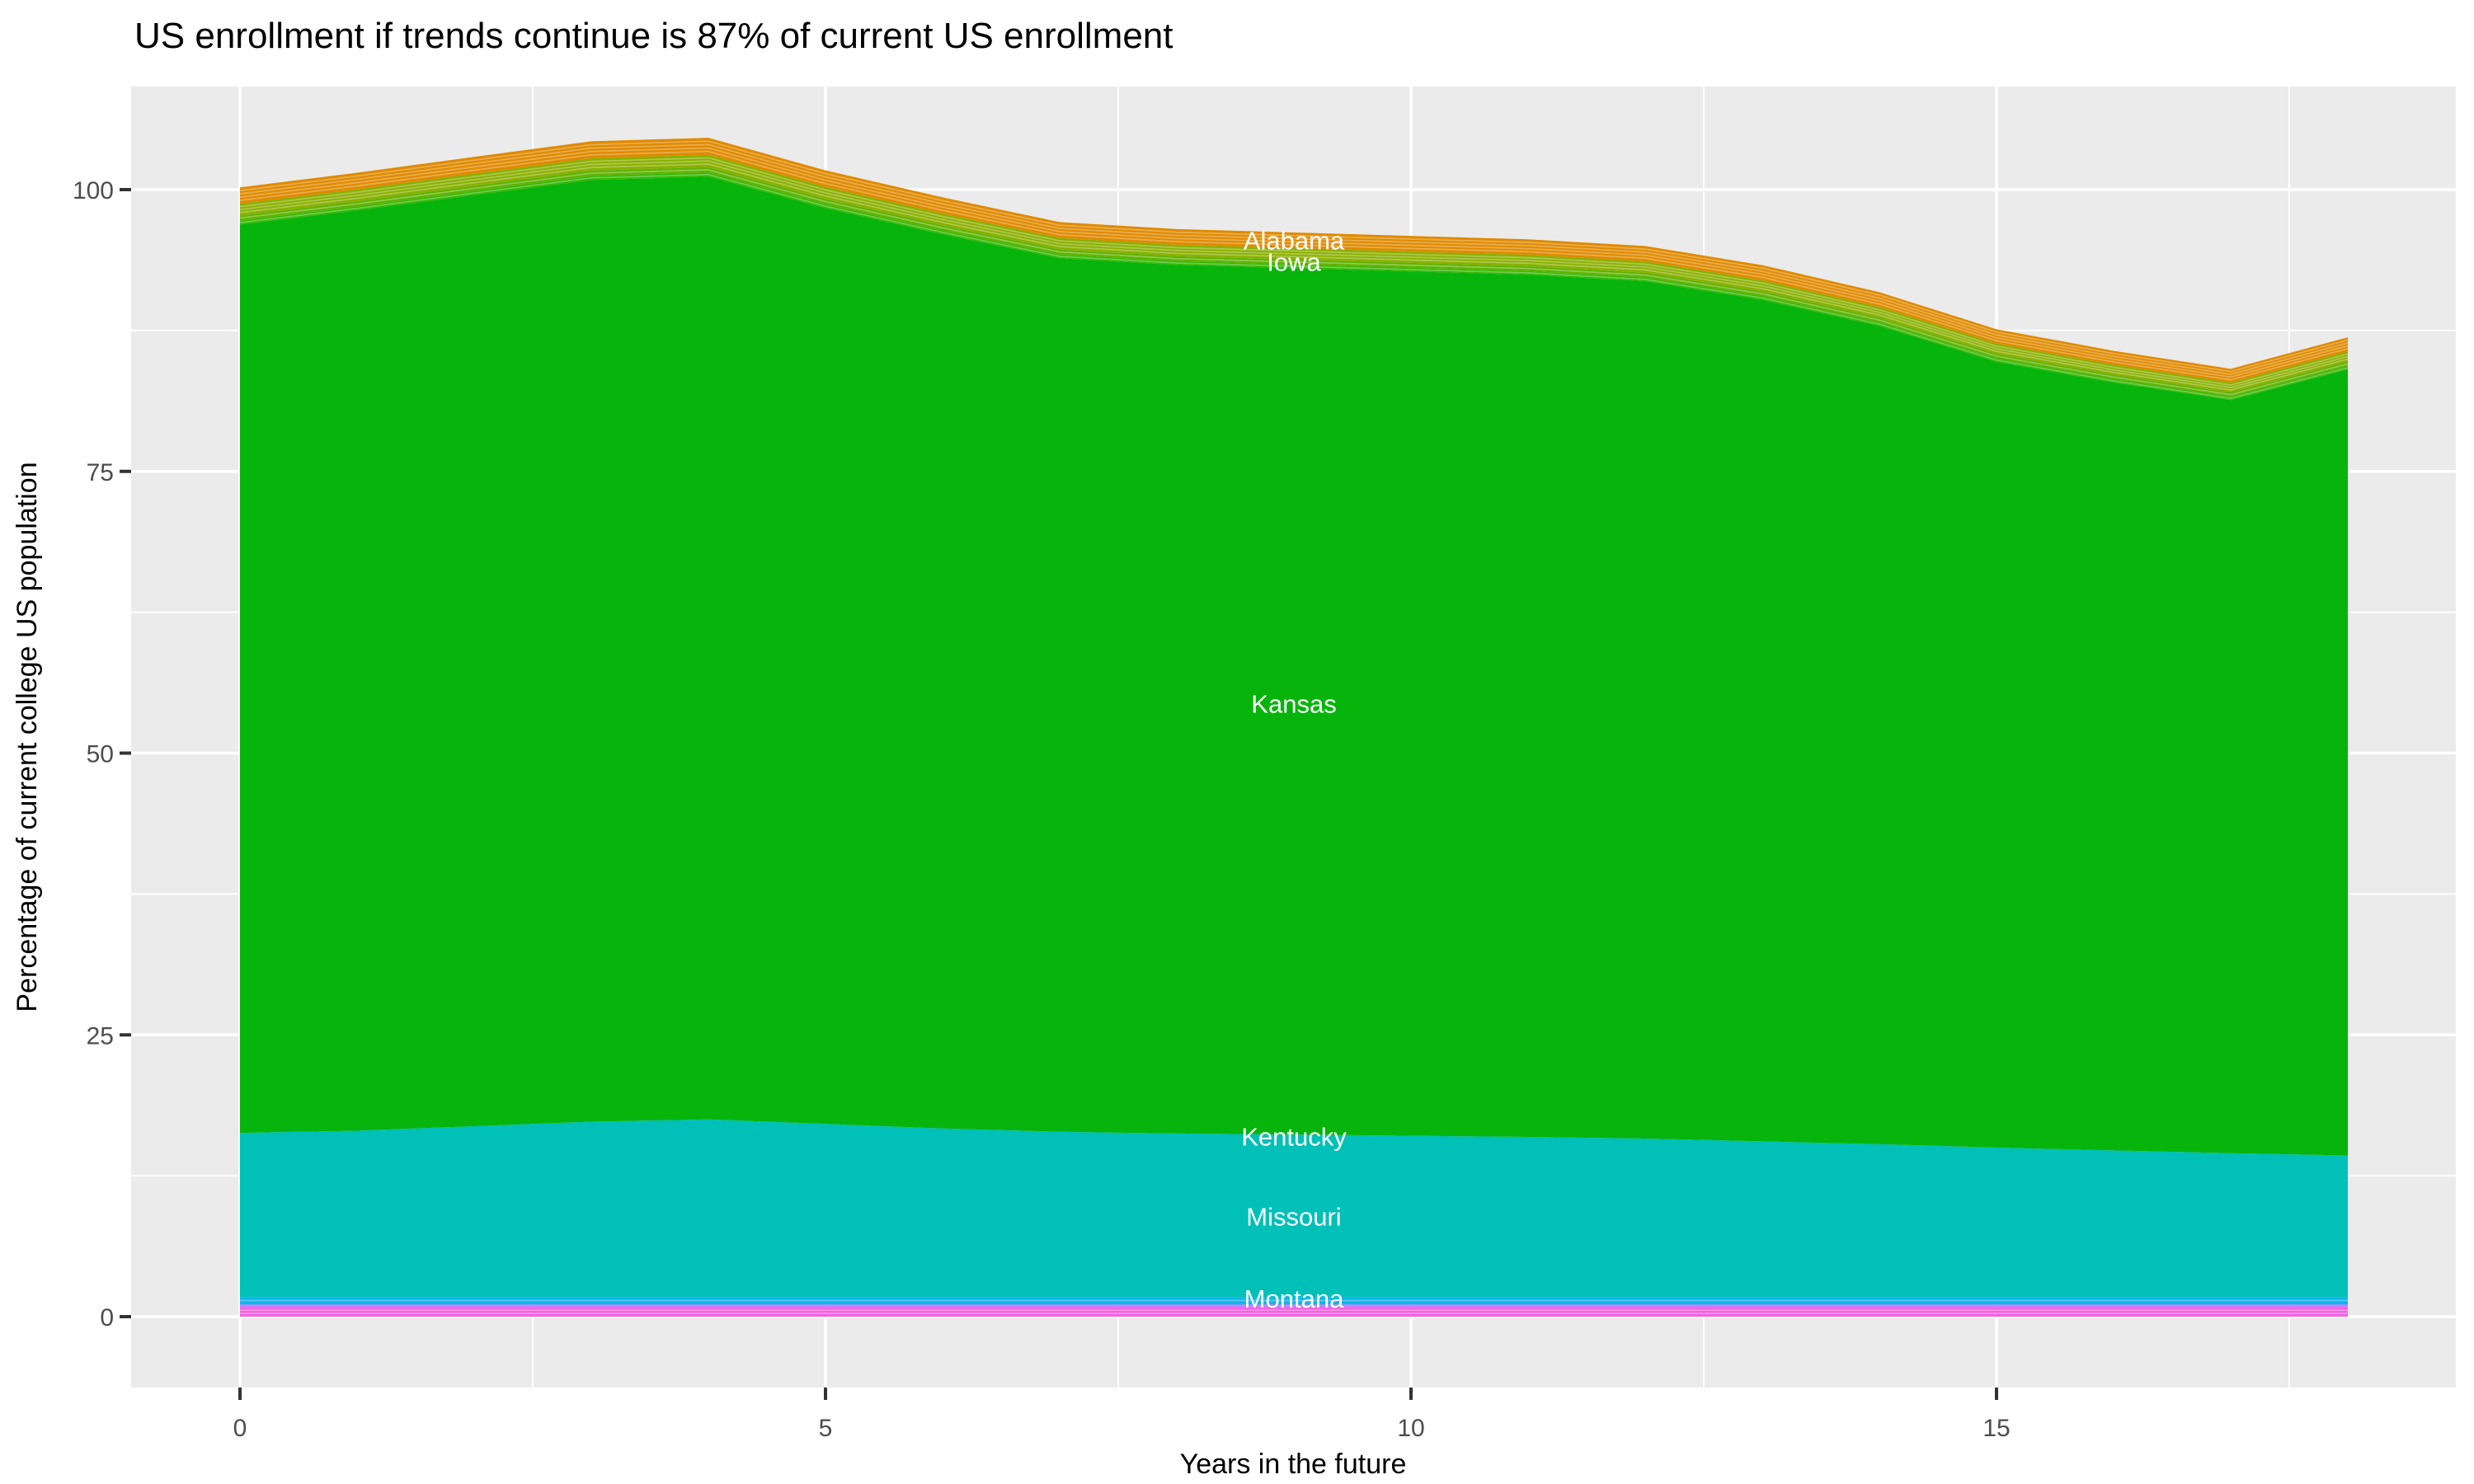 This screenshot has width=2474, height=1484. Describe the element at coordinates (107, 1317) in the screenshot. I see `y-tick-label: 0` at that location.